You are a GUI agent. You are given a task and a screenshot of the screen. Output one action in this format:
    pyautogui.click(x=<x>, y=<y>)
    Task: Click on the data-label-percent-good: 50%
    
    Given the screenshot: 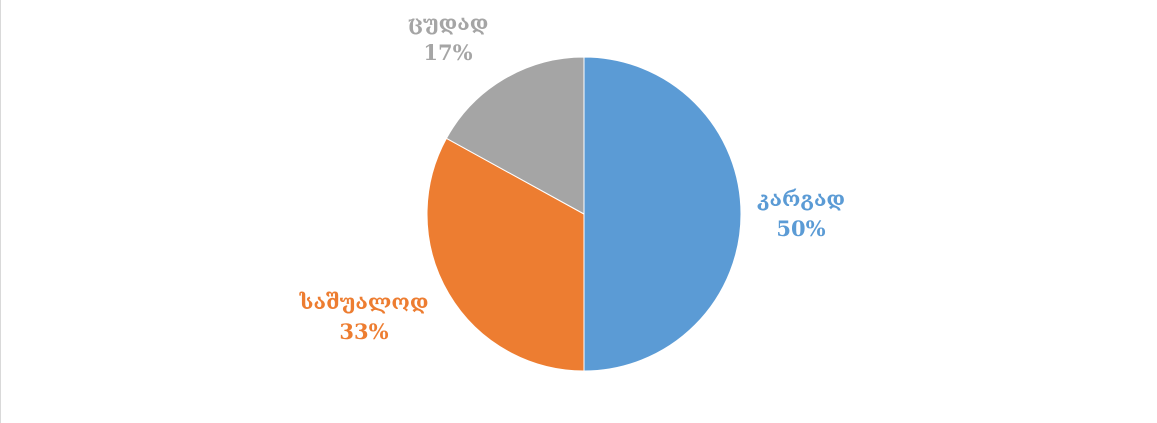 What is the action you would take?
    pyautogui.click(x=800, y=228)
    